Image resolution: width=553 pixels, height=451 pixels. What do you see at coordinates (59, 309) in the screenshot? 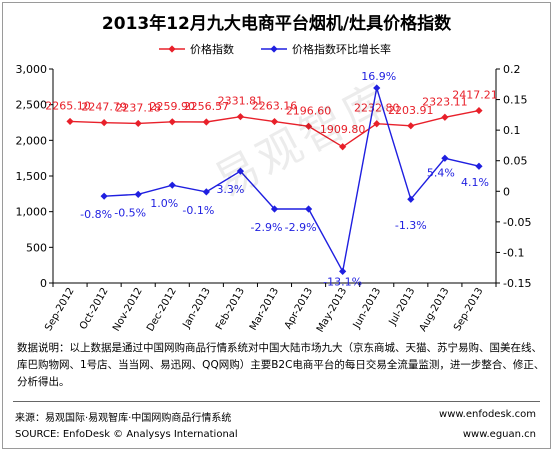
I see `x-tick-label: Sep-2012` at bounding box center [59, 309].